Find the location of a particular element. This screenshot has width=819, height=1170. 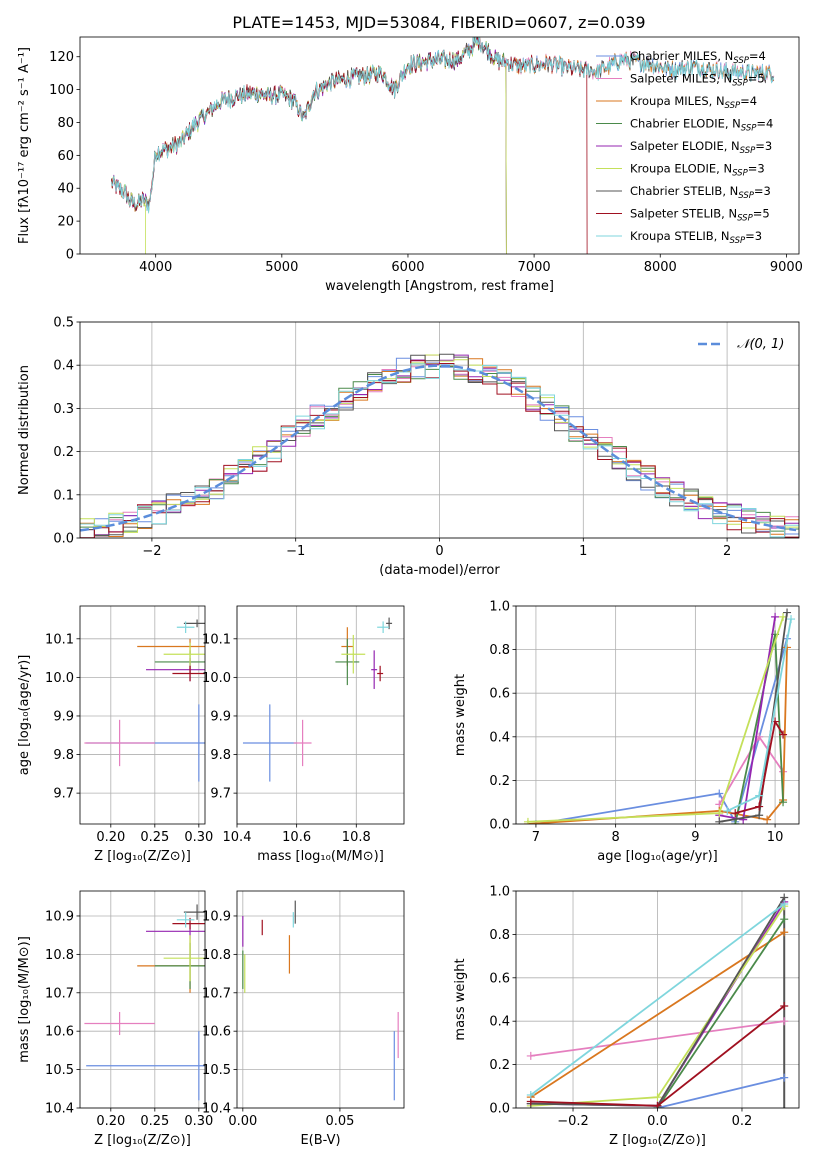

legend-label: Salpeter MILES, NSSP=5 is located at coordinates (697, 80).